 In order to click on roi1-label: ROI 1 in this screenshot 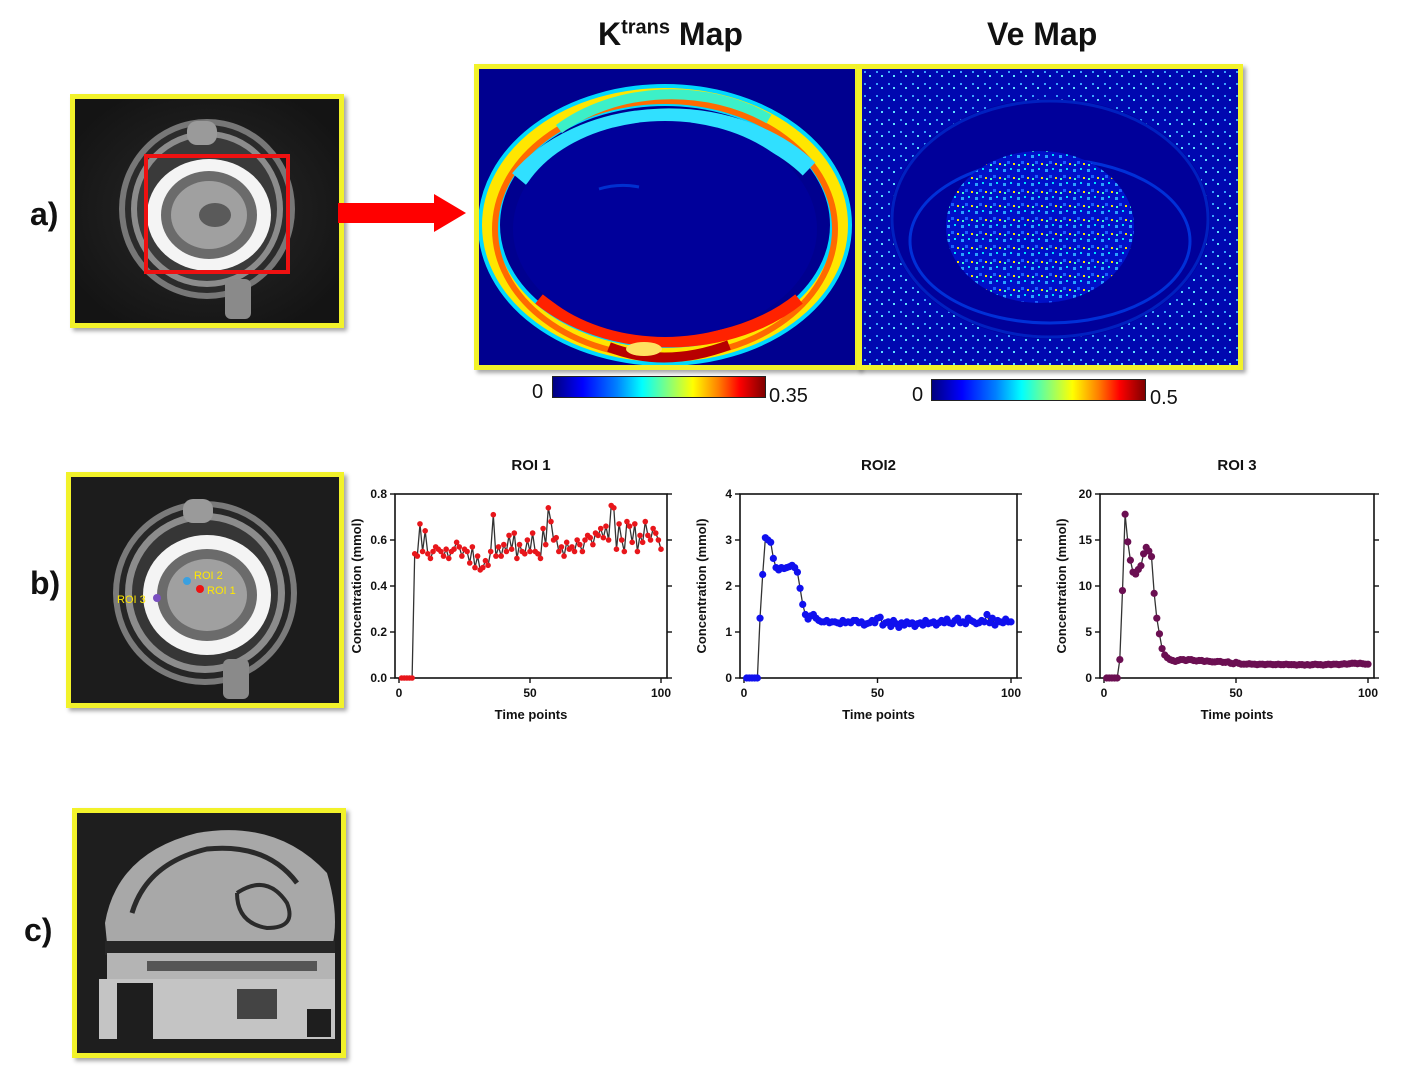, I will do `click(221, 591)`.